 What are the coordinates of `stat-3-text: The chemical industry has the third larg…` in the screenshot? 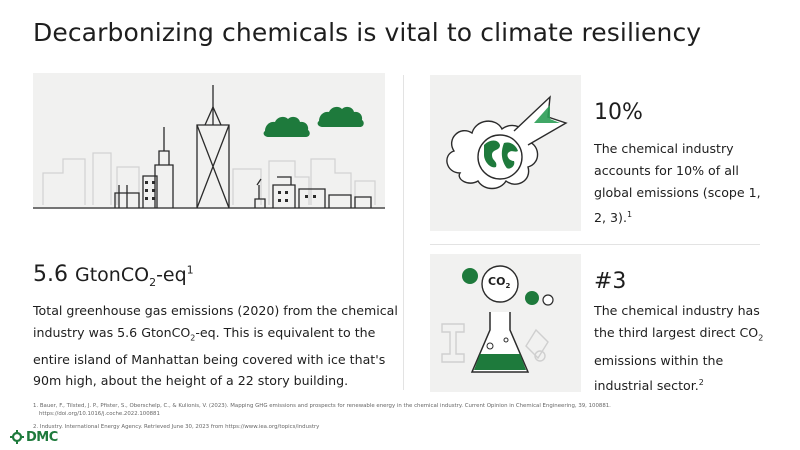 It's located at (677, 321).